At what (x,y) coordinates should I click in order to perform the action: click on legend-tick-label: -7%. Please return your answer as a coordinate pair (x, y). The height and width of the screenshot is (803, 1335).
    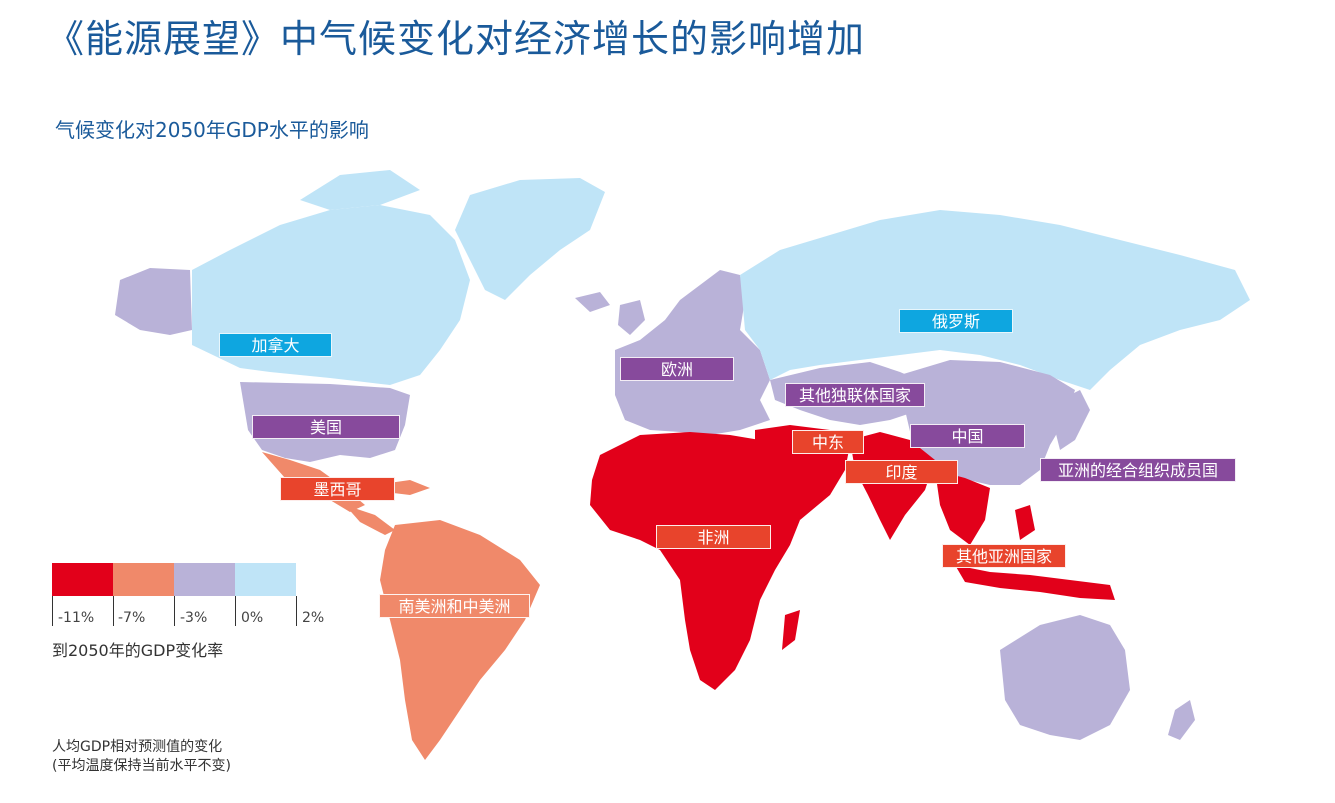
    Looking at the image, I should click on (132, 618).